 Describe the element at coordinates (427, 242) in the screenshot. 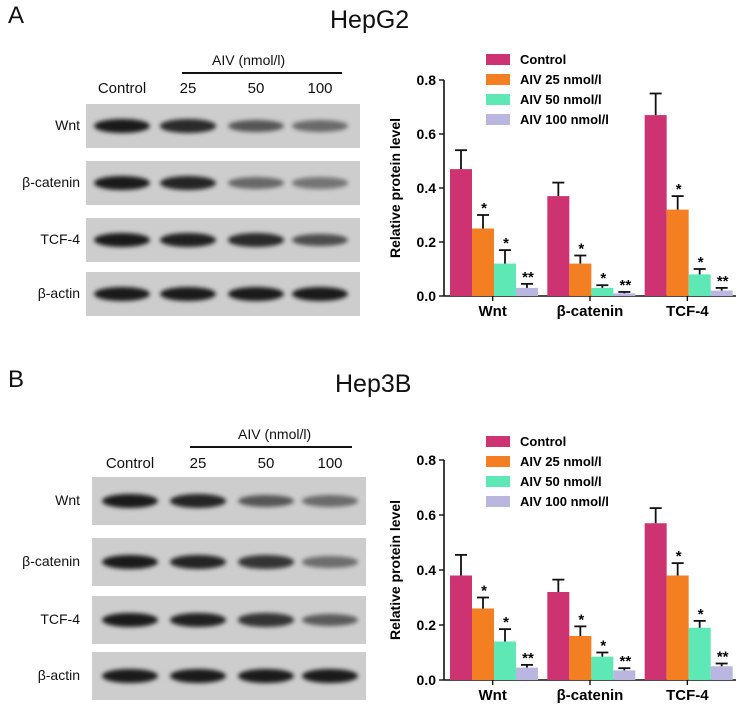

I see `y-tick-label: 0.2` at that location.